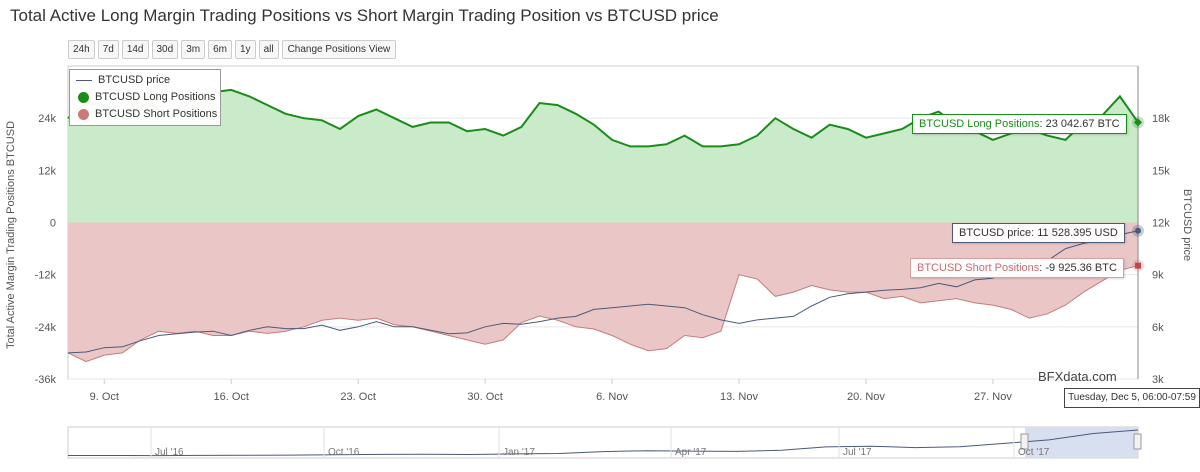 This screenshot has width=1200, height=472. What do you see at coordinates (1082, 124) in the screenshot?
I see `long-tooltip-value: 23 042.67 BTC` at bounding box center [1082, 124].